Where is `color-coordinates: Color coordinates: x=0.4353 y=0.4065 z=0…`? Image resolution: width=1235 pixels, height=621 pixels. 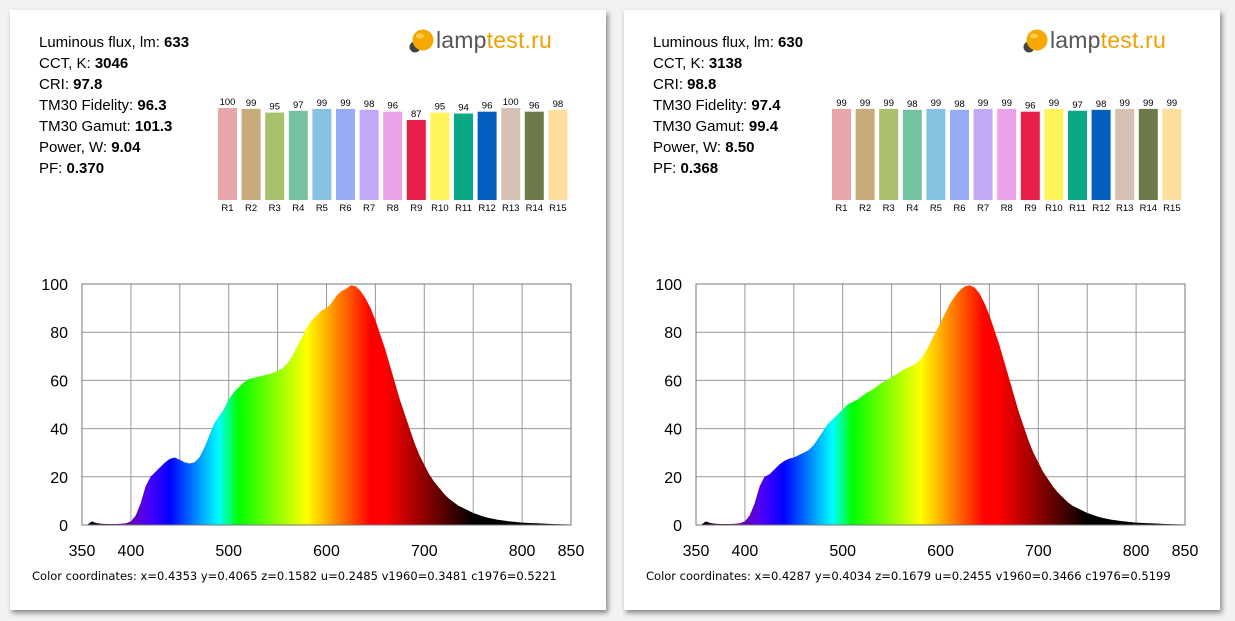
color-coordinates: Color coordinates: x=0.4353 y=0.4065 z=0… is located at coordinates (294, 576).